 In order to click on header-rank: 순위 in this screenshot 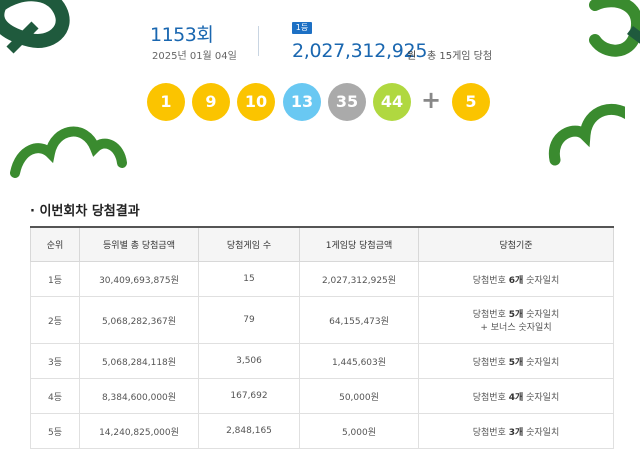, I will do `click(55, 244)`.